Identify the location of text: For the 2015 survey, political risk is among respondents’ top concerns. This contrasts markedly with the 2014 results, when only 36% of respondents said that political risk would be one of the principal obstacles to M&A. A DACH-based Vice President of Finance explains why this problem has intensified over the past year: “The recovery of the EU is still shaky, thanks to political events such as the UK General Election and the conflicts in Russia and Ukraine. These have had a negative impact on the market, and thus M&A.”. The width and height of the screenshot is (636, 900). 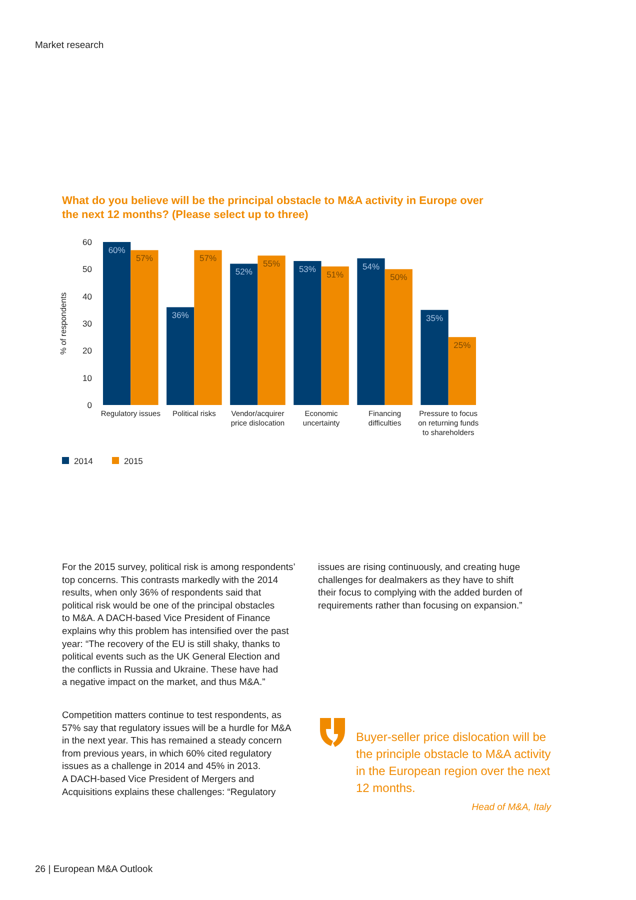
(179, 624).